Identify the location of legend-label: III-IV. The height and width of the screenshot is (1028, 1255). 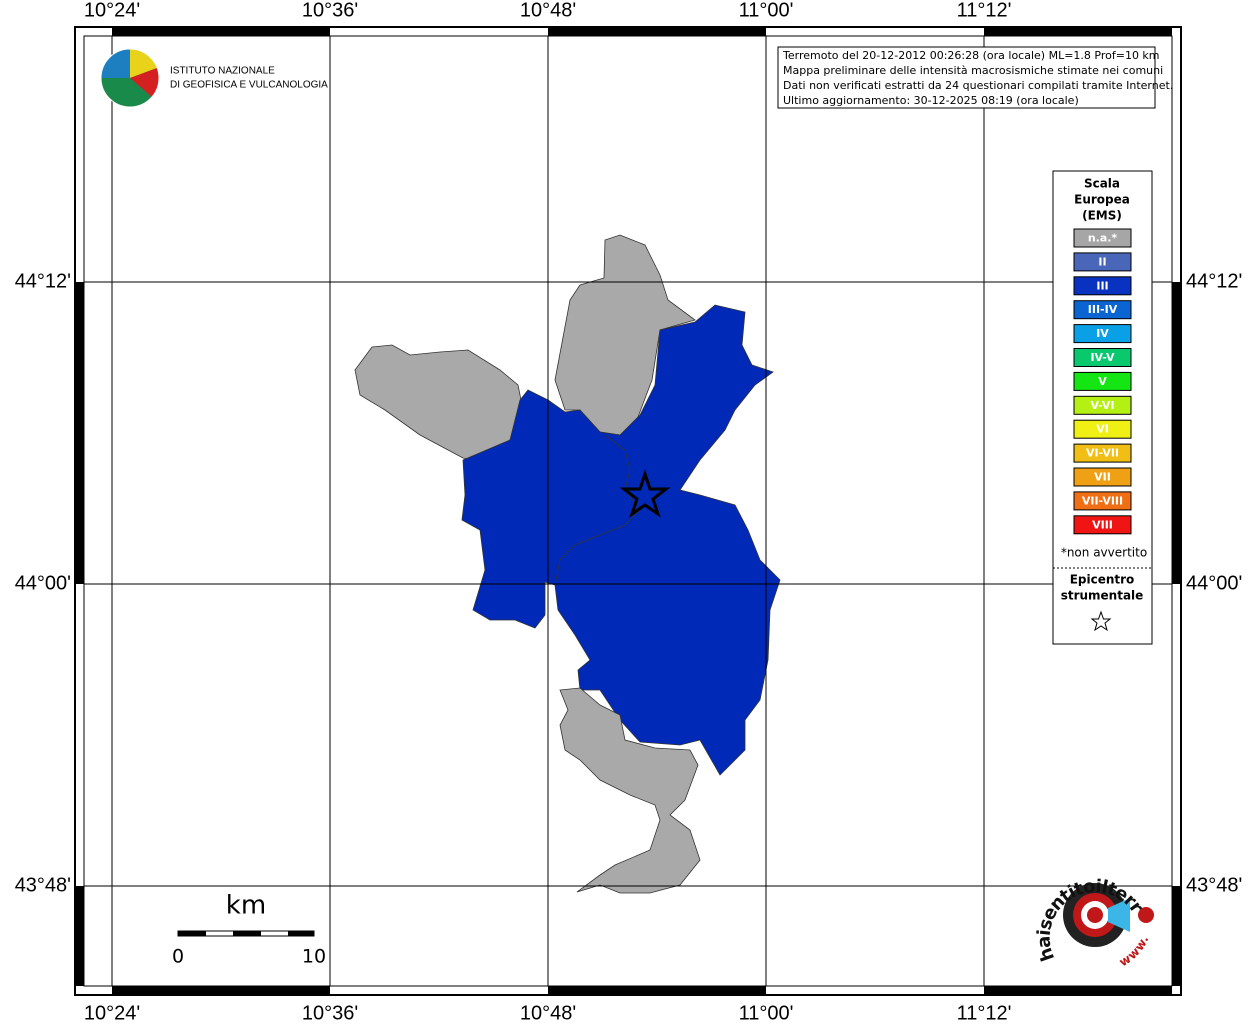
(1103, 309).